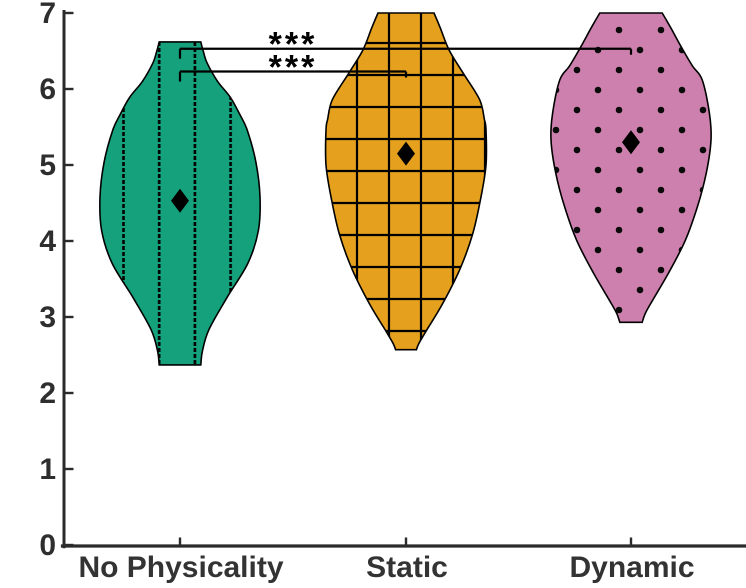 The width and height of the screenshot is (746, 588). I want to click on significance-bracket-0: ***, so click(405, 45).